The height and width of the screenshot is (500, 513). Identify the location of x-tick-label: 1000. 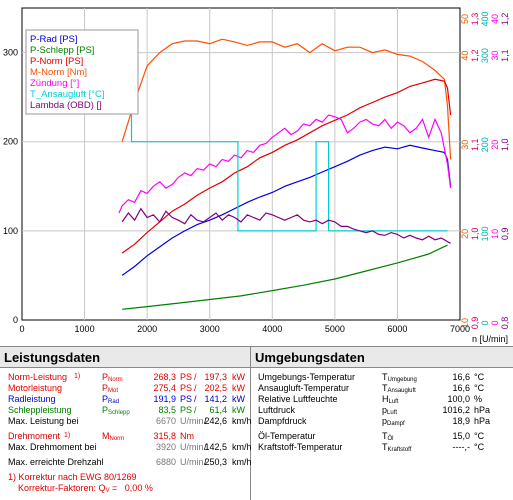
(85, 329).